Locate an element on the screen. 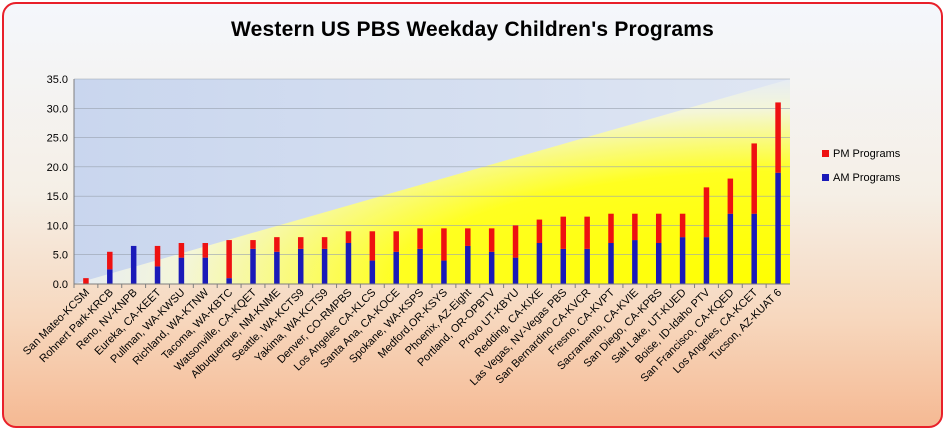 The width and height of the screenshot is (943, 428). y-tick-label: 30.0 is located at coordinates (57, 109).